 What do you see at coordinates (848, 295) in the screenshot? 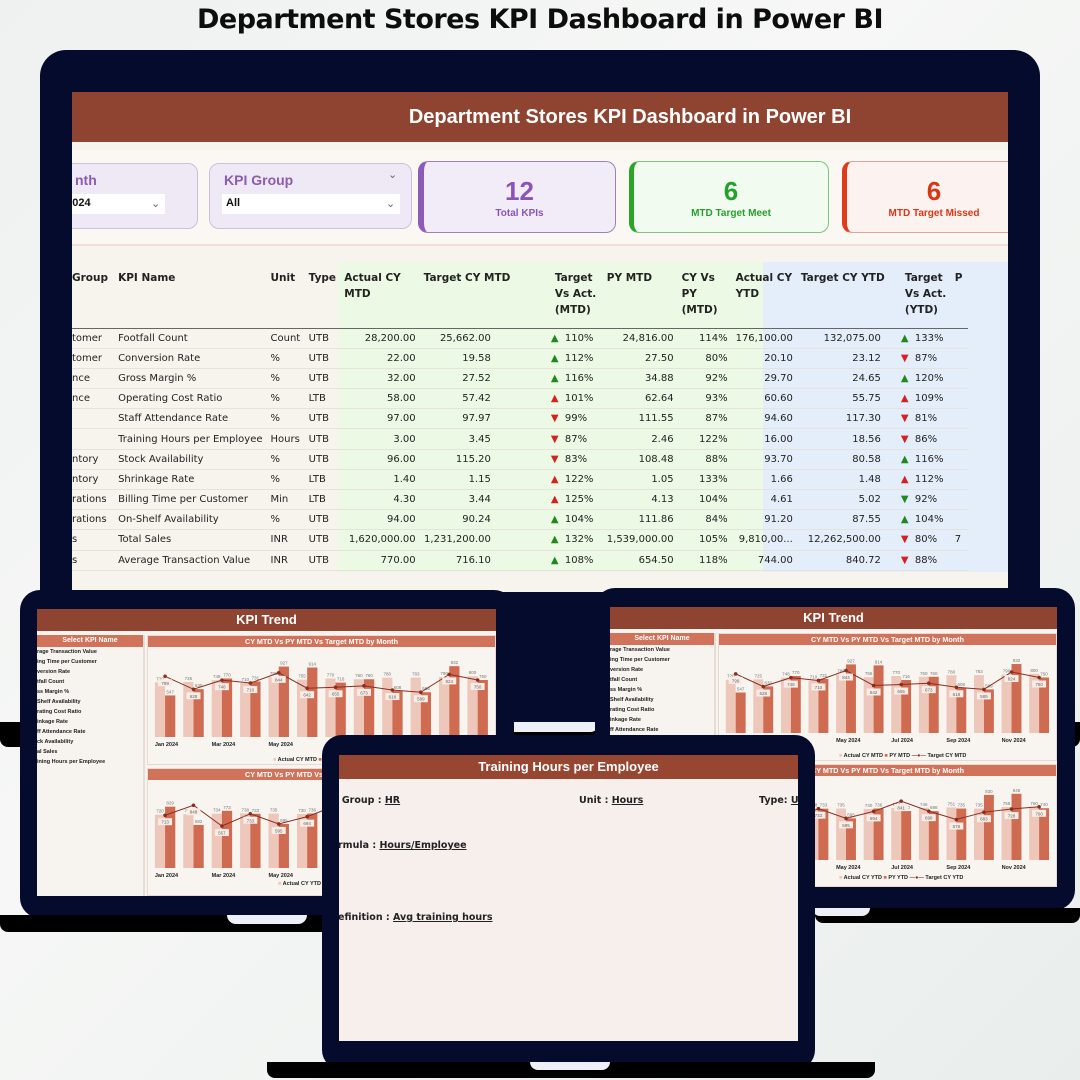
I see `col-header-target-cy-ytd: Target CY YTD` at bounding box center [848, 295].